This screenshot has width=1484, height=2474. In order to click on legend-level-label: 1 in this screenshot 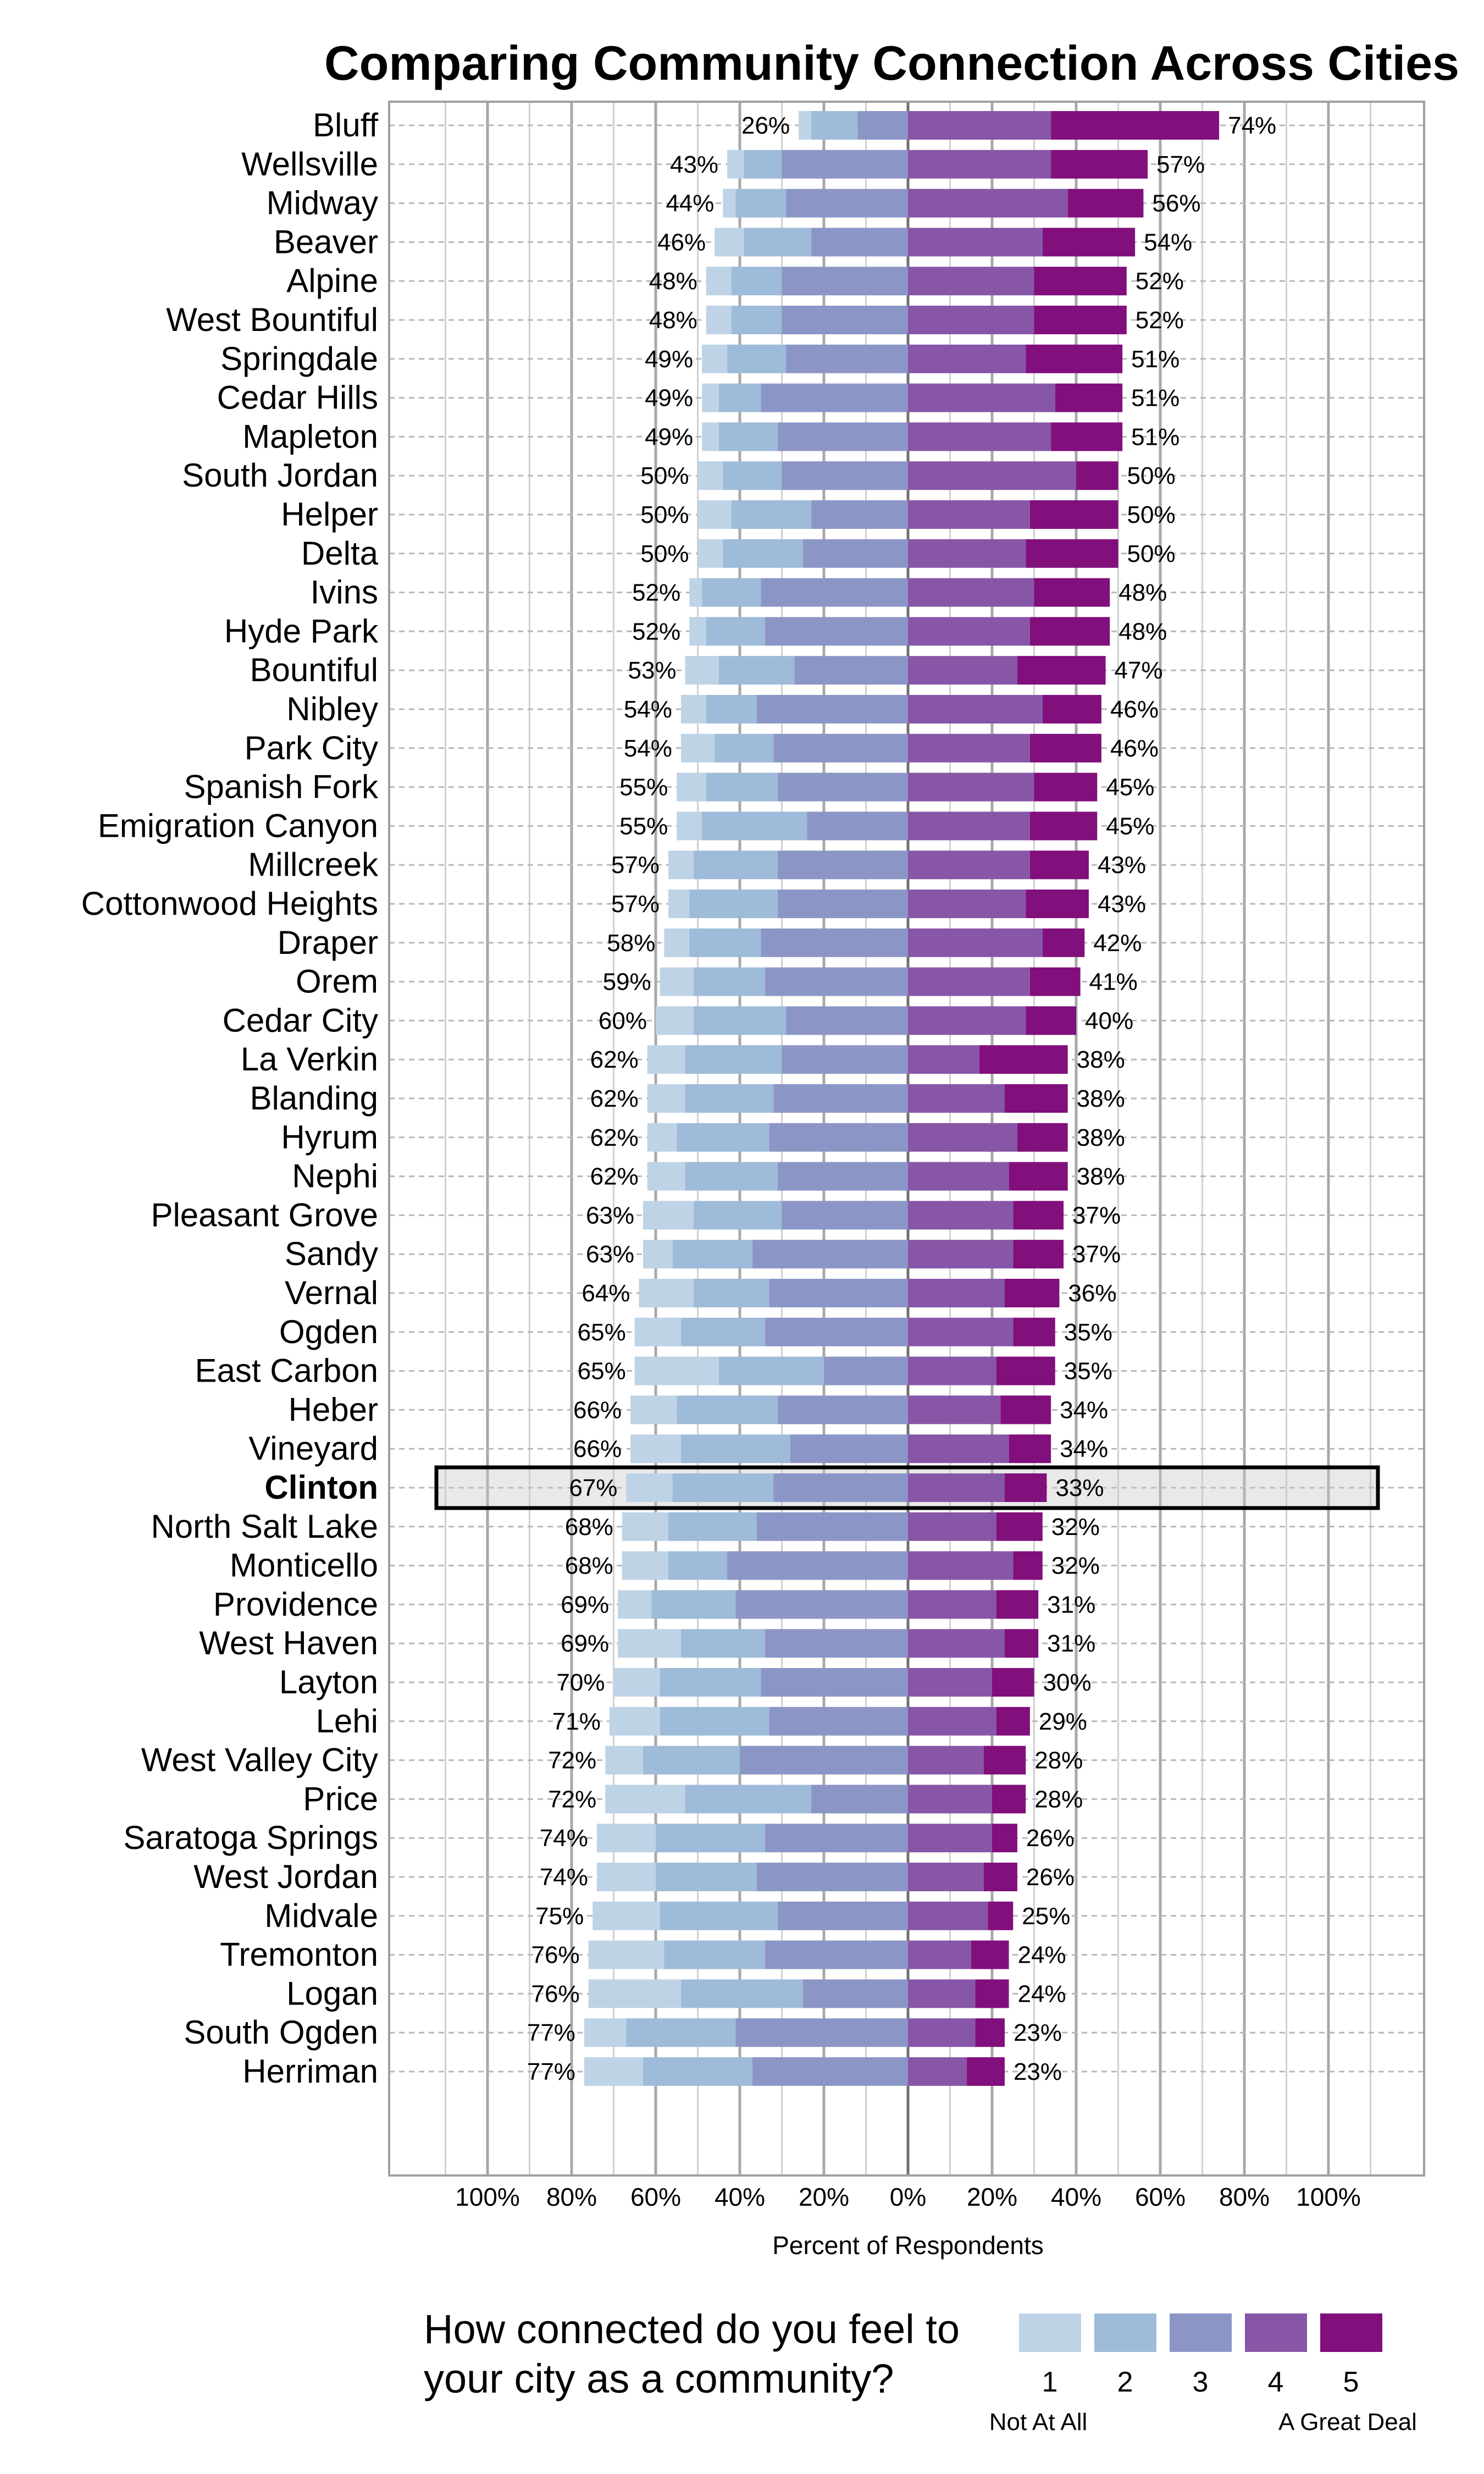, I will do `click(1050, 2382)`.